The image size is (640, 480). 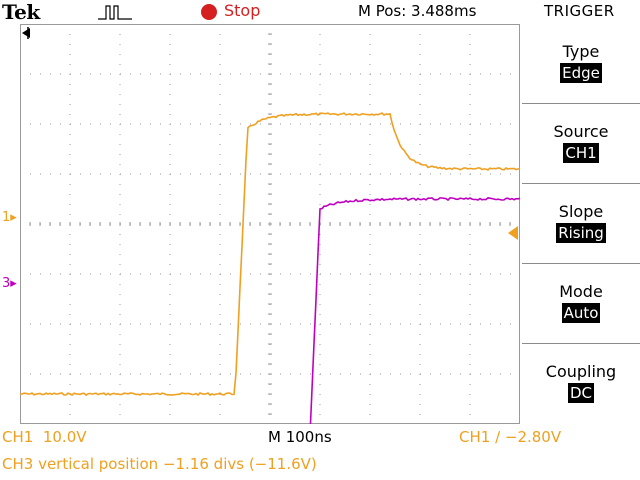 I want to click on horizontal-position: M Pos: 3.488ms, so click(x=417, y=11).